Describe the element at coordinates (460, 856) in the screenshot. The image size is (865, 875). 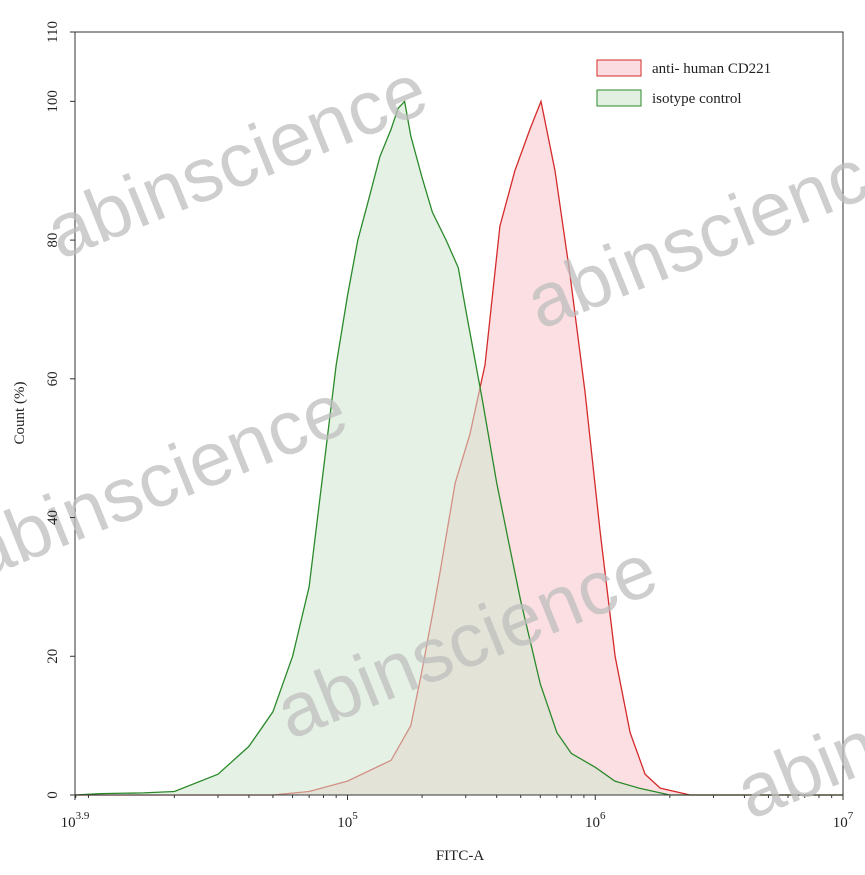
I see `x-axis-label: FITC-A` at that location.